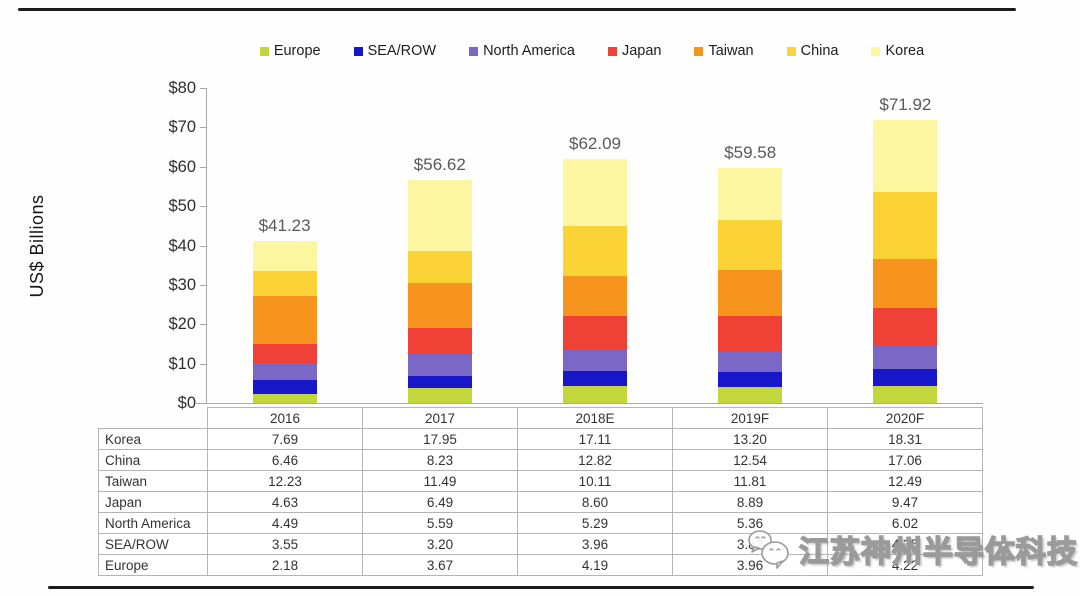  What do you see at coordinates (285, 418) in the screenshot?
I see `table-year-header: 2016` at bounding box center [285, 418].